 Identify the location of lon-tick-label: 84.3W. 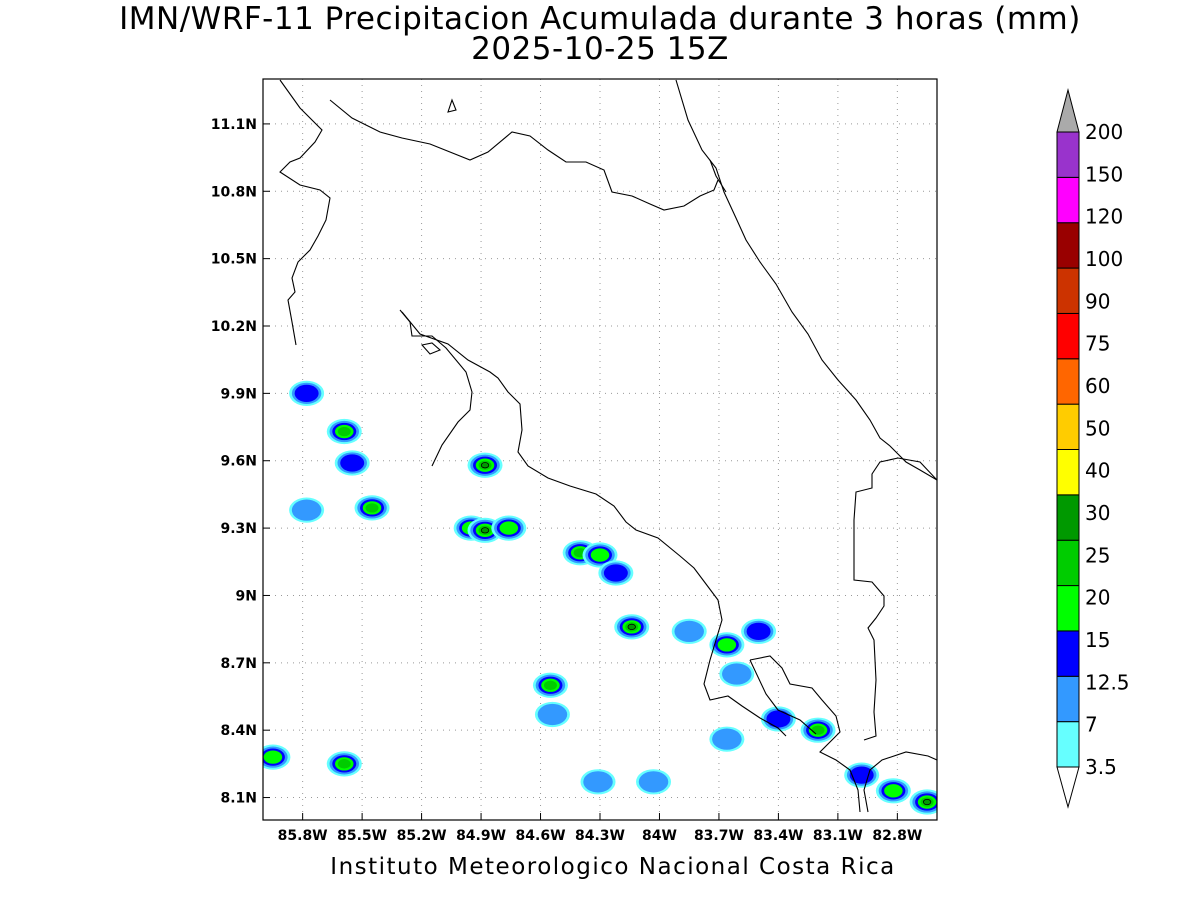
(600, 836).